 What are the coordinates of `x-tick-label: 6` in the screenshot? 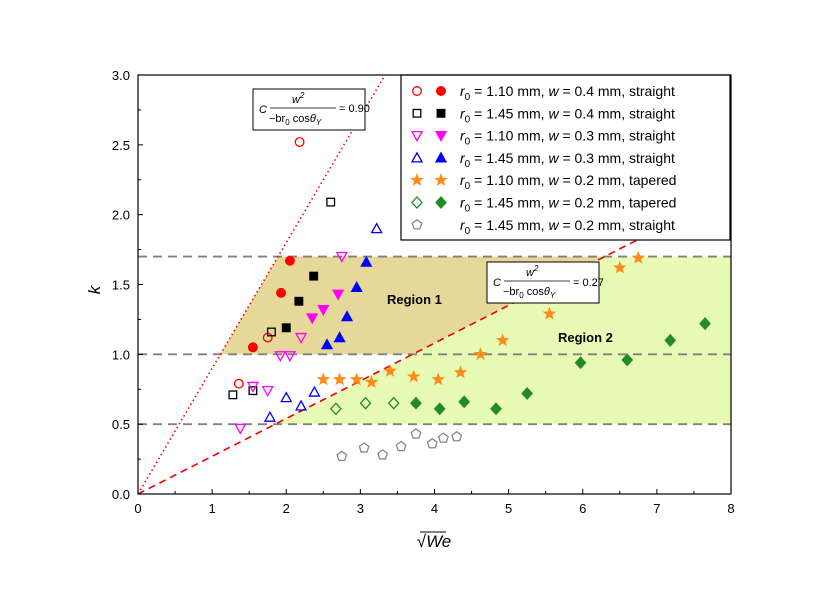 It's located at (582, 508).